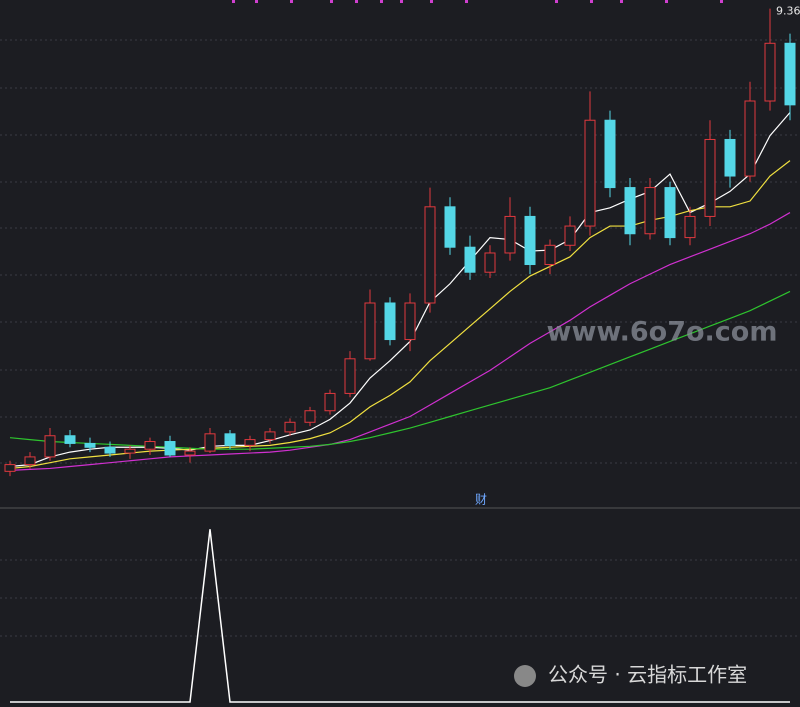 The height and width of the screenshot is (707, 800). What do you see at coordinates (662, 332) in the screenshot?
I see `watermark: www.6o7o.com` at bounding box center [662, 332].